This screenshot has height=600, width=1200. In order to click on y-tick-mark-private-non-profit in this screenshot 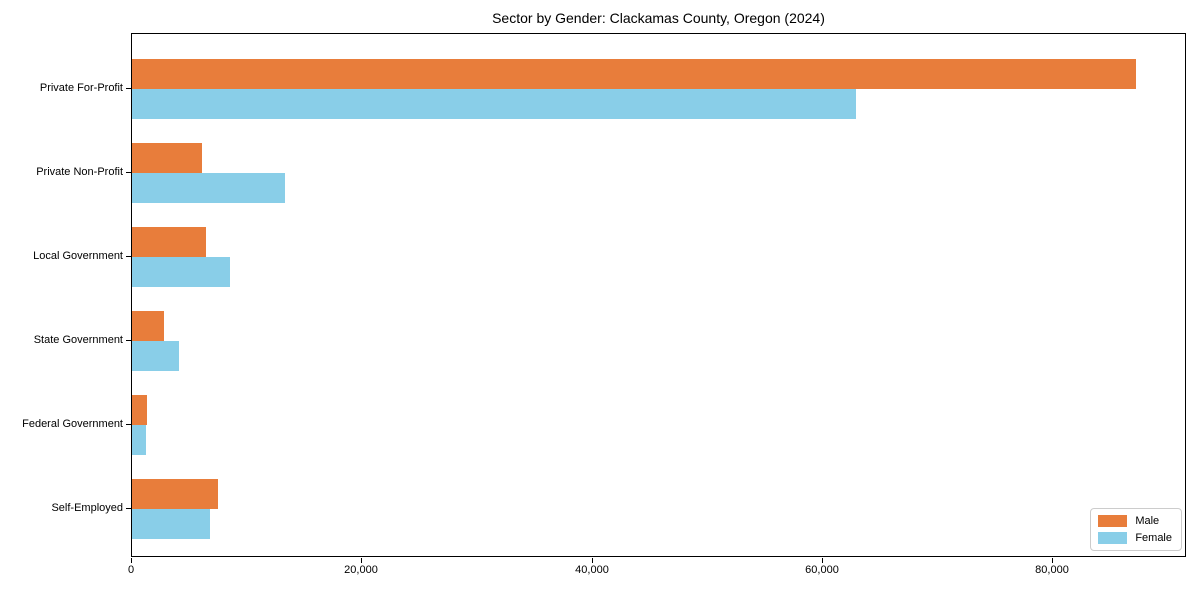, I will do `click(128, 172)`.